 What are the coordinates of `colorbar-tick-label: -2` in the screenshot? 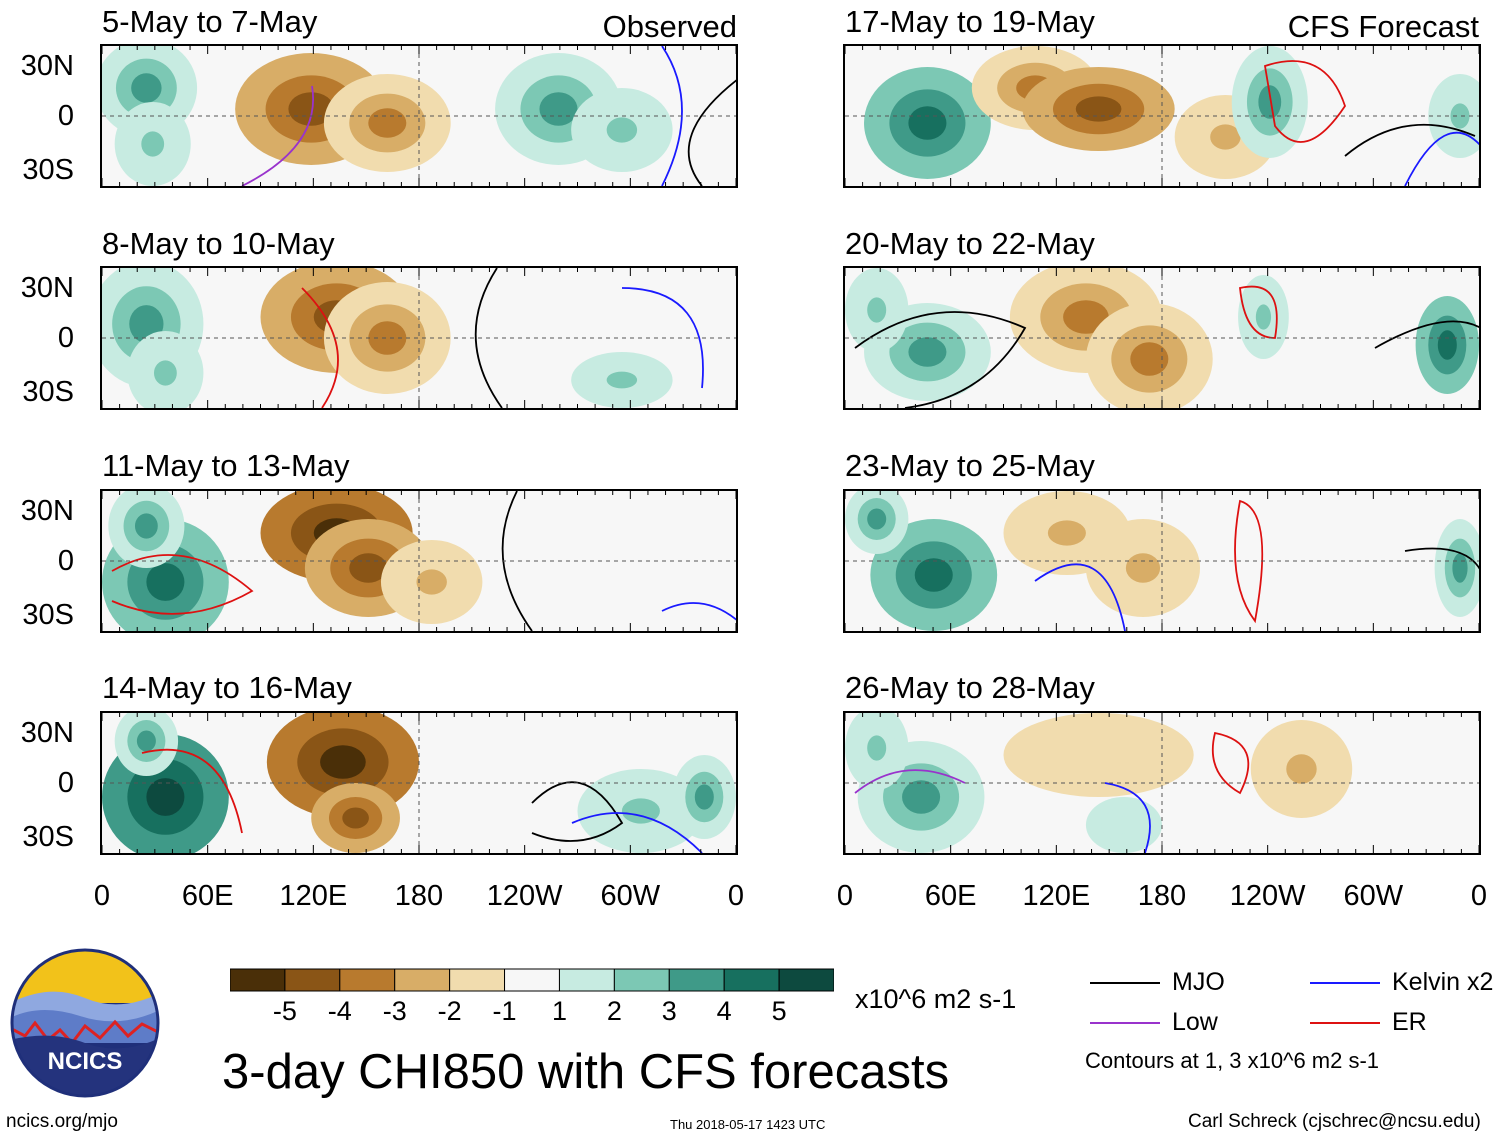 It's located at (449, 1011).